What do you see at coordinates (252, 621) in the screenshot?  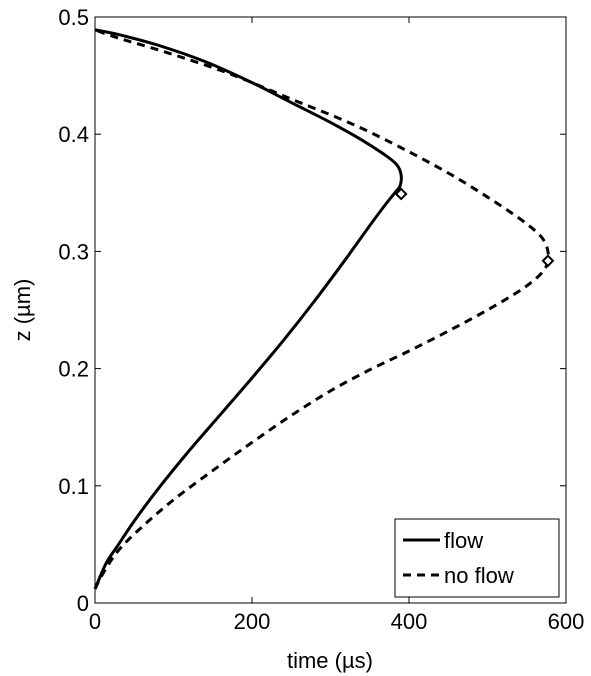 I see `x-tick-label: 200` at bounding box center [252, 621].